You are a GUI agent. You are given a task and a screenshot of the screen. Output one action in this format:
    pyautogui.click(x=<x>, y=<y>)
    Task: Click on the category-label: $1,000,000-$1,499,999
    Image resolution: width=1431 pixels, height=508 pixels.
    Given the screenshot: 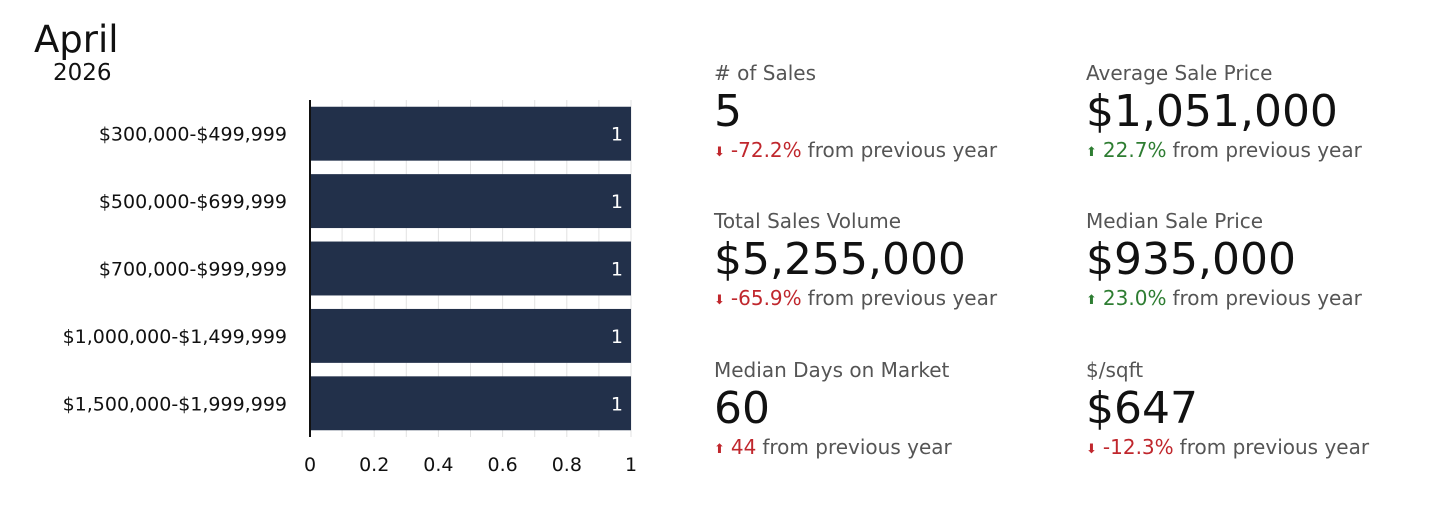 What is the action you would take?
    pyautogui.click(x=175, y=337)
    